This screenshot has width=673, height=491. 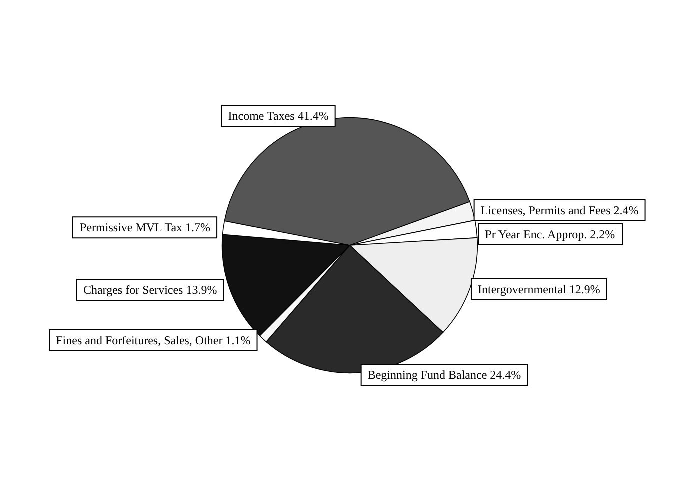 What do you see at coordinates (278, 116) in the screenshot?
I see `slice-label: Income Taxes 41.4%` at bounding box center [278, 116].